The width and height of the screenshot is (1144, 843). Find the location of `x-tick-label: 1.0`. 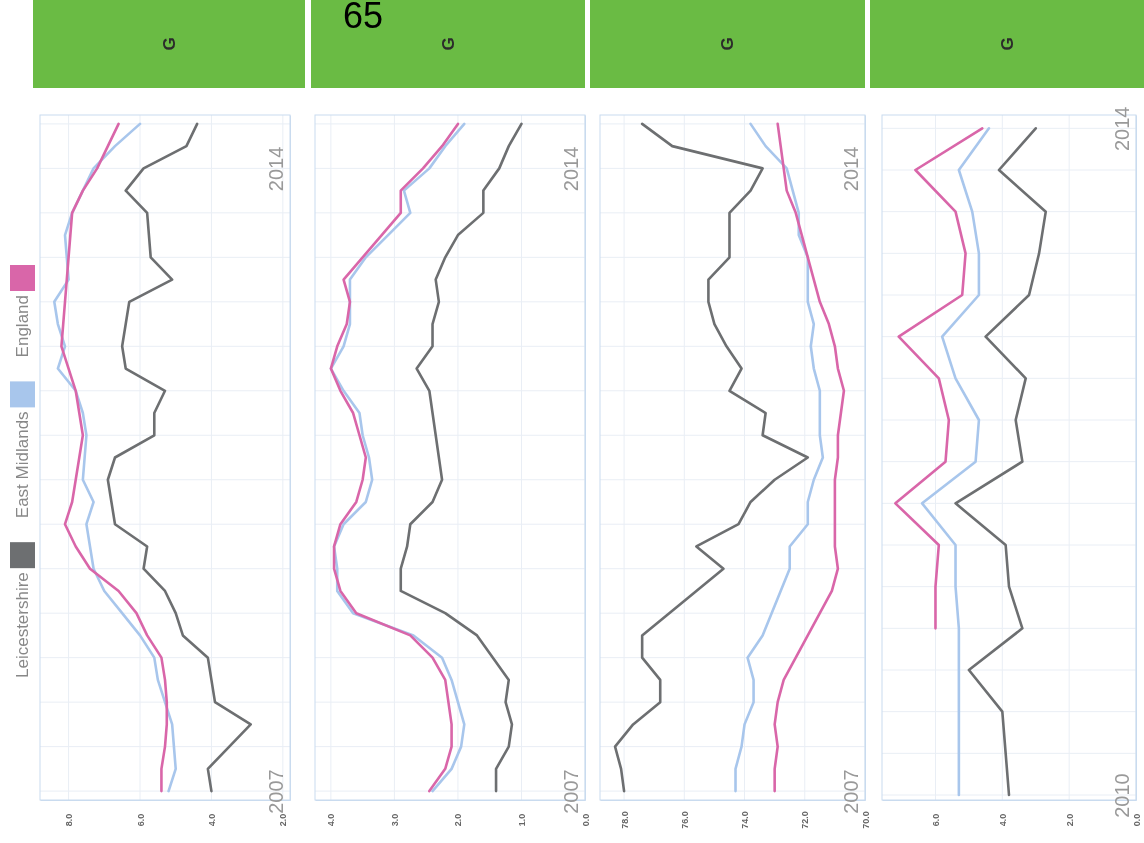

x-tick-label: 1.0 is located at coordinates (521, 820).